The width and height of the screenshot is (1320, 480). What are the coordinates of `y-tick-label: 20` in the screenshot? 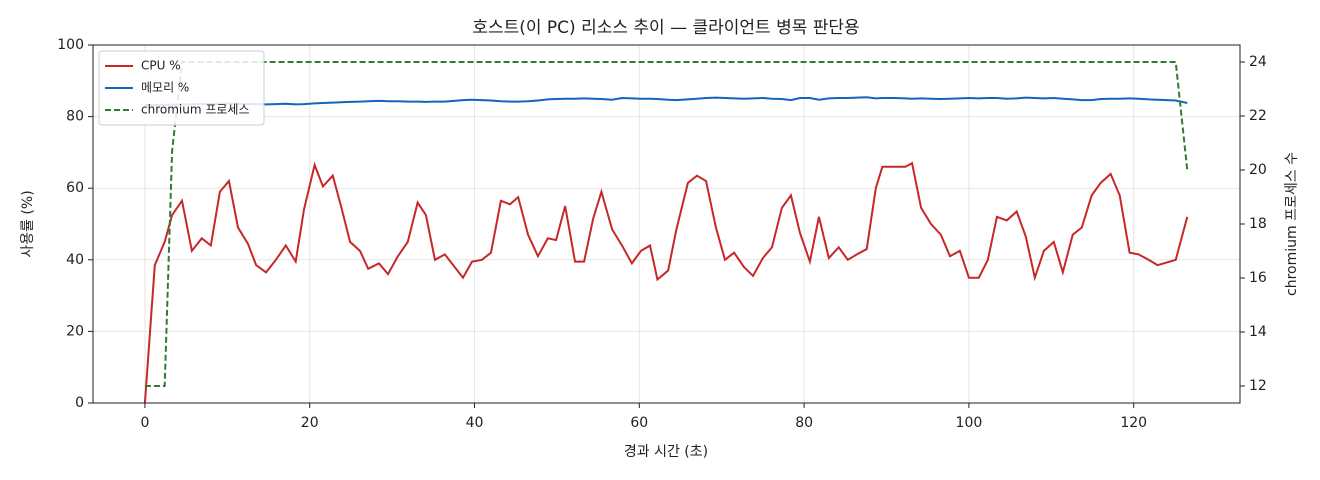 It's located at (75, 331).